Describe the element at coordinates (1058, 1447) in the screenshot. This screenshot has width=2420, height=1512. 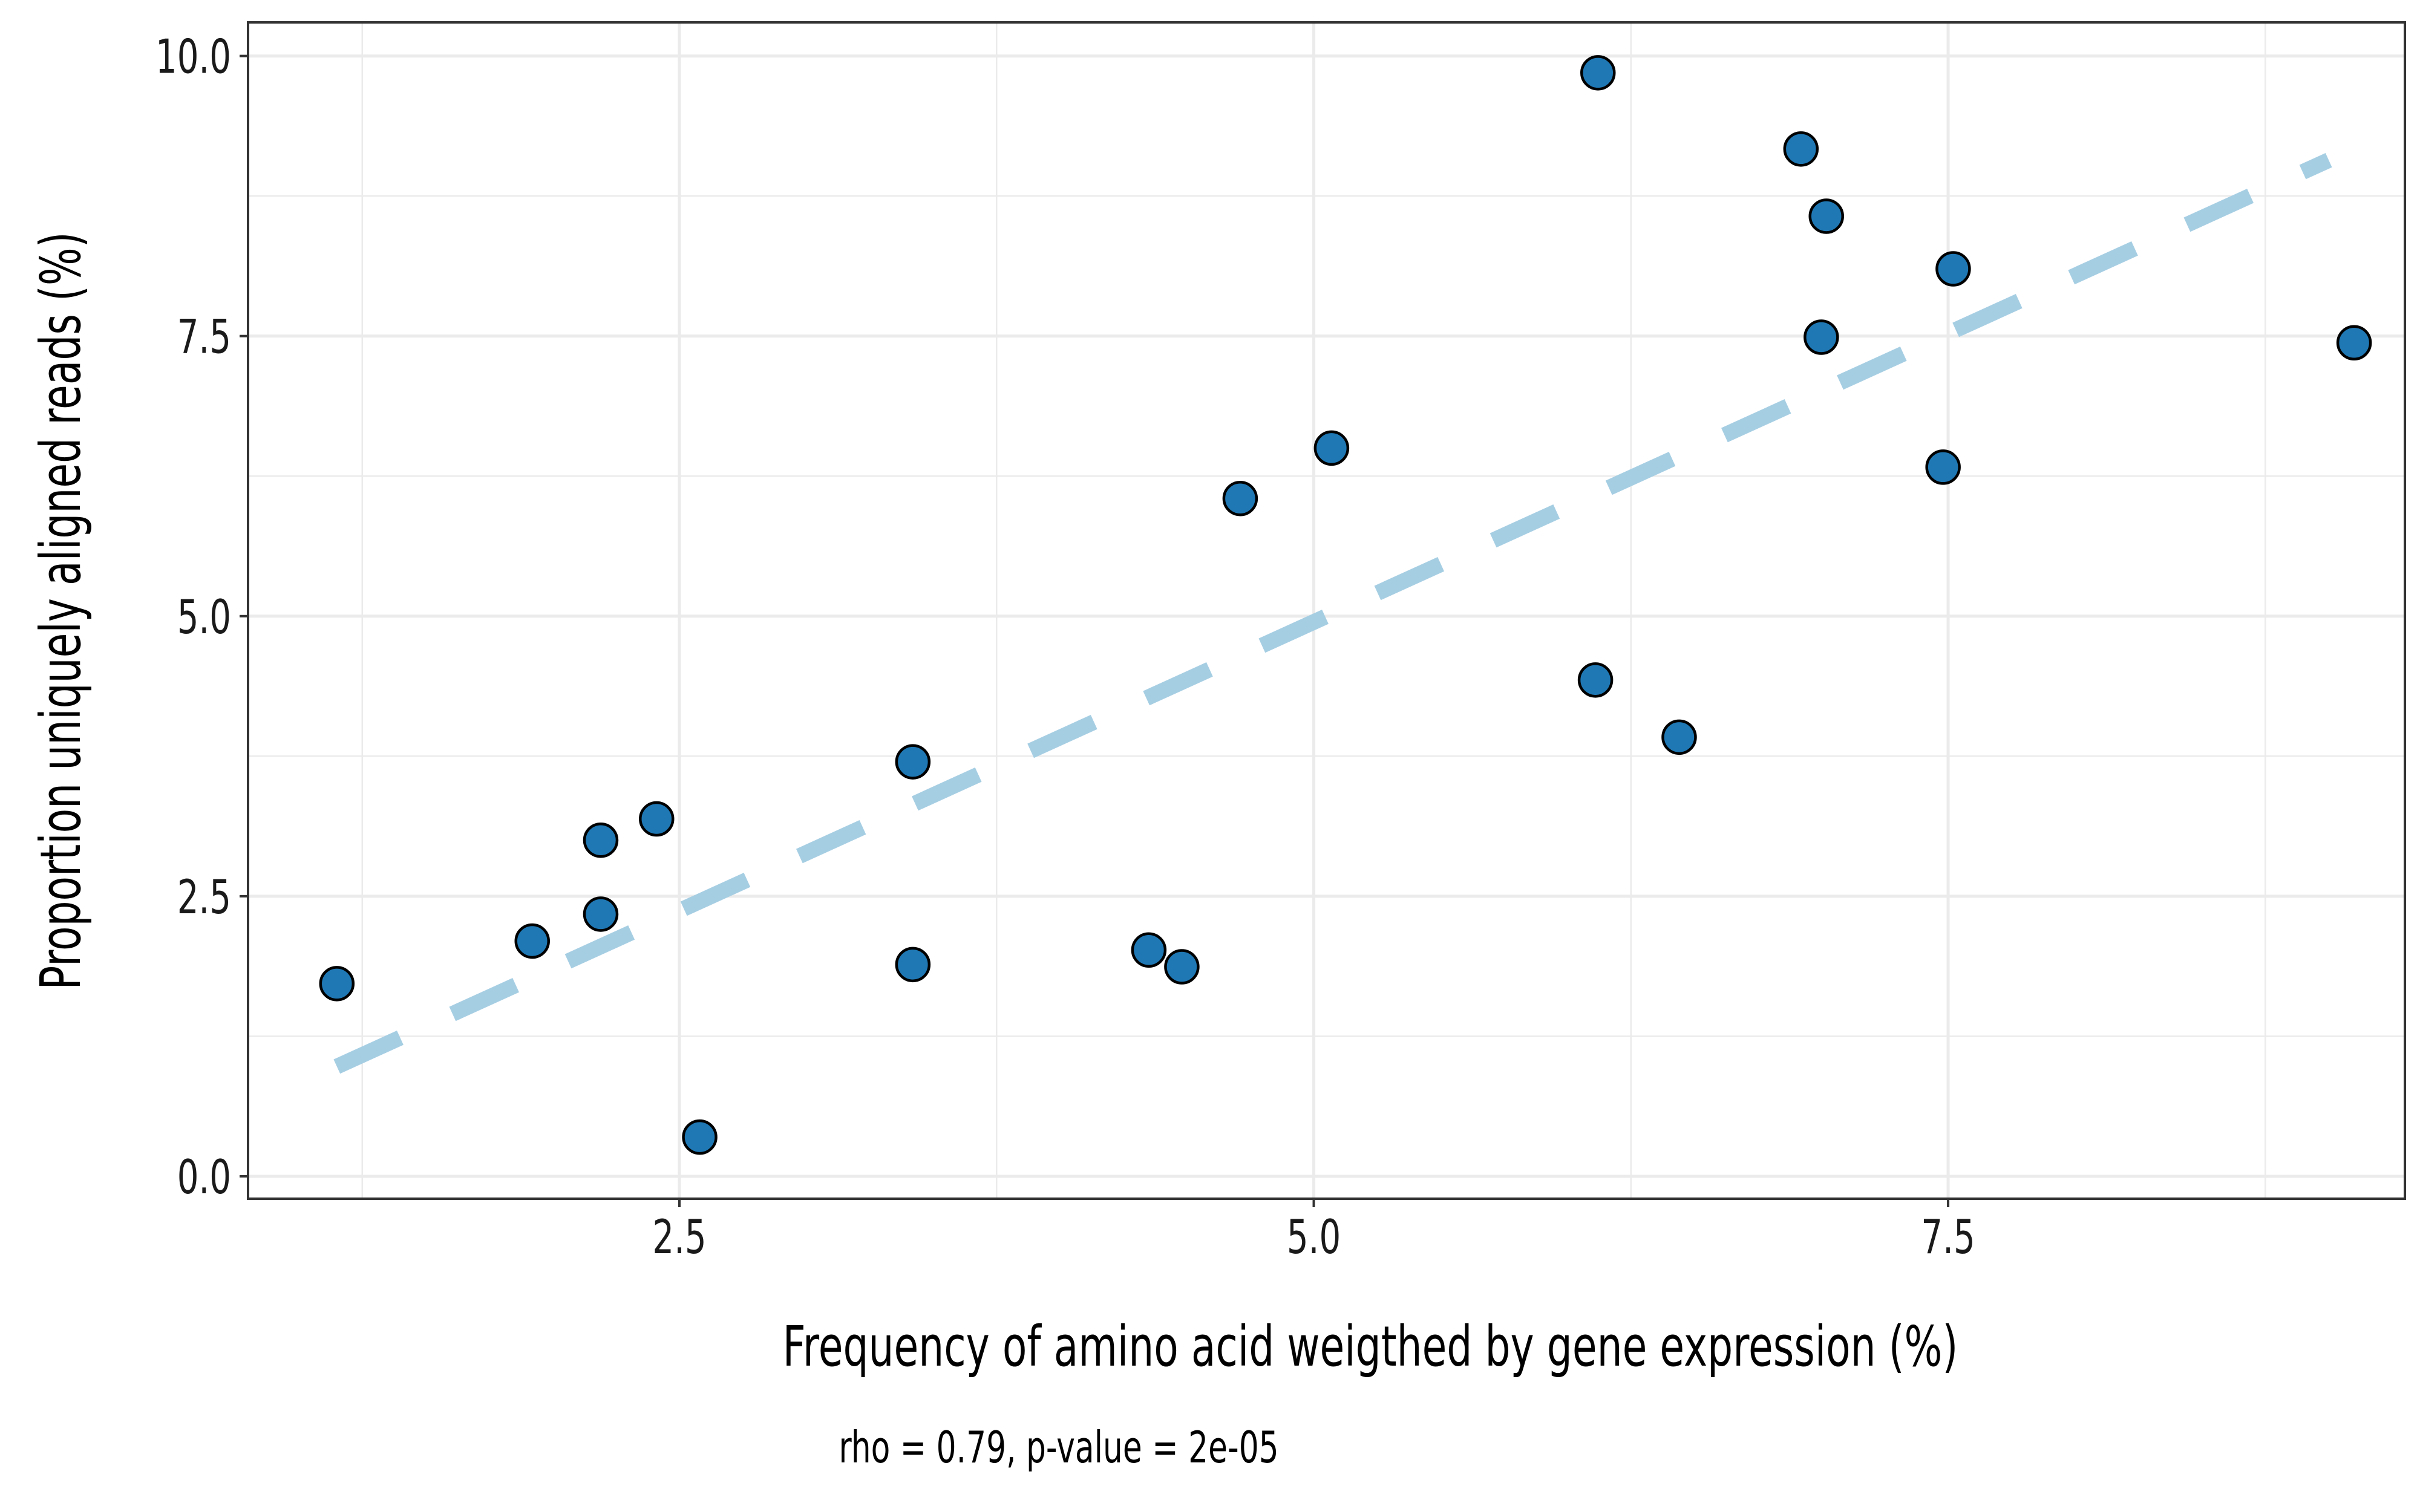
I see `chart-caption: rho = 0.79, p-value = 2e-05` at that location.